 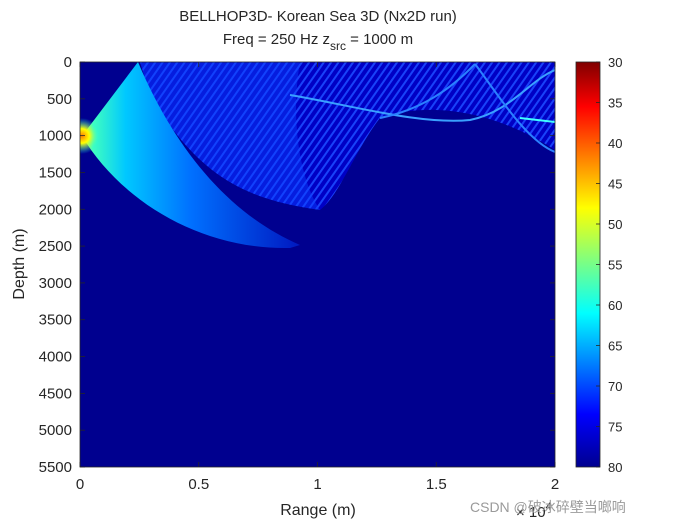 What do you see at coordinates (80, 484) in the screenshot?
I see `x-tick-label: 0` at bounding box center [80, 484].